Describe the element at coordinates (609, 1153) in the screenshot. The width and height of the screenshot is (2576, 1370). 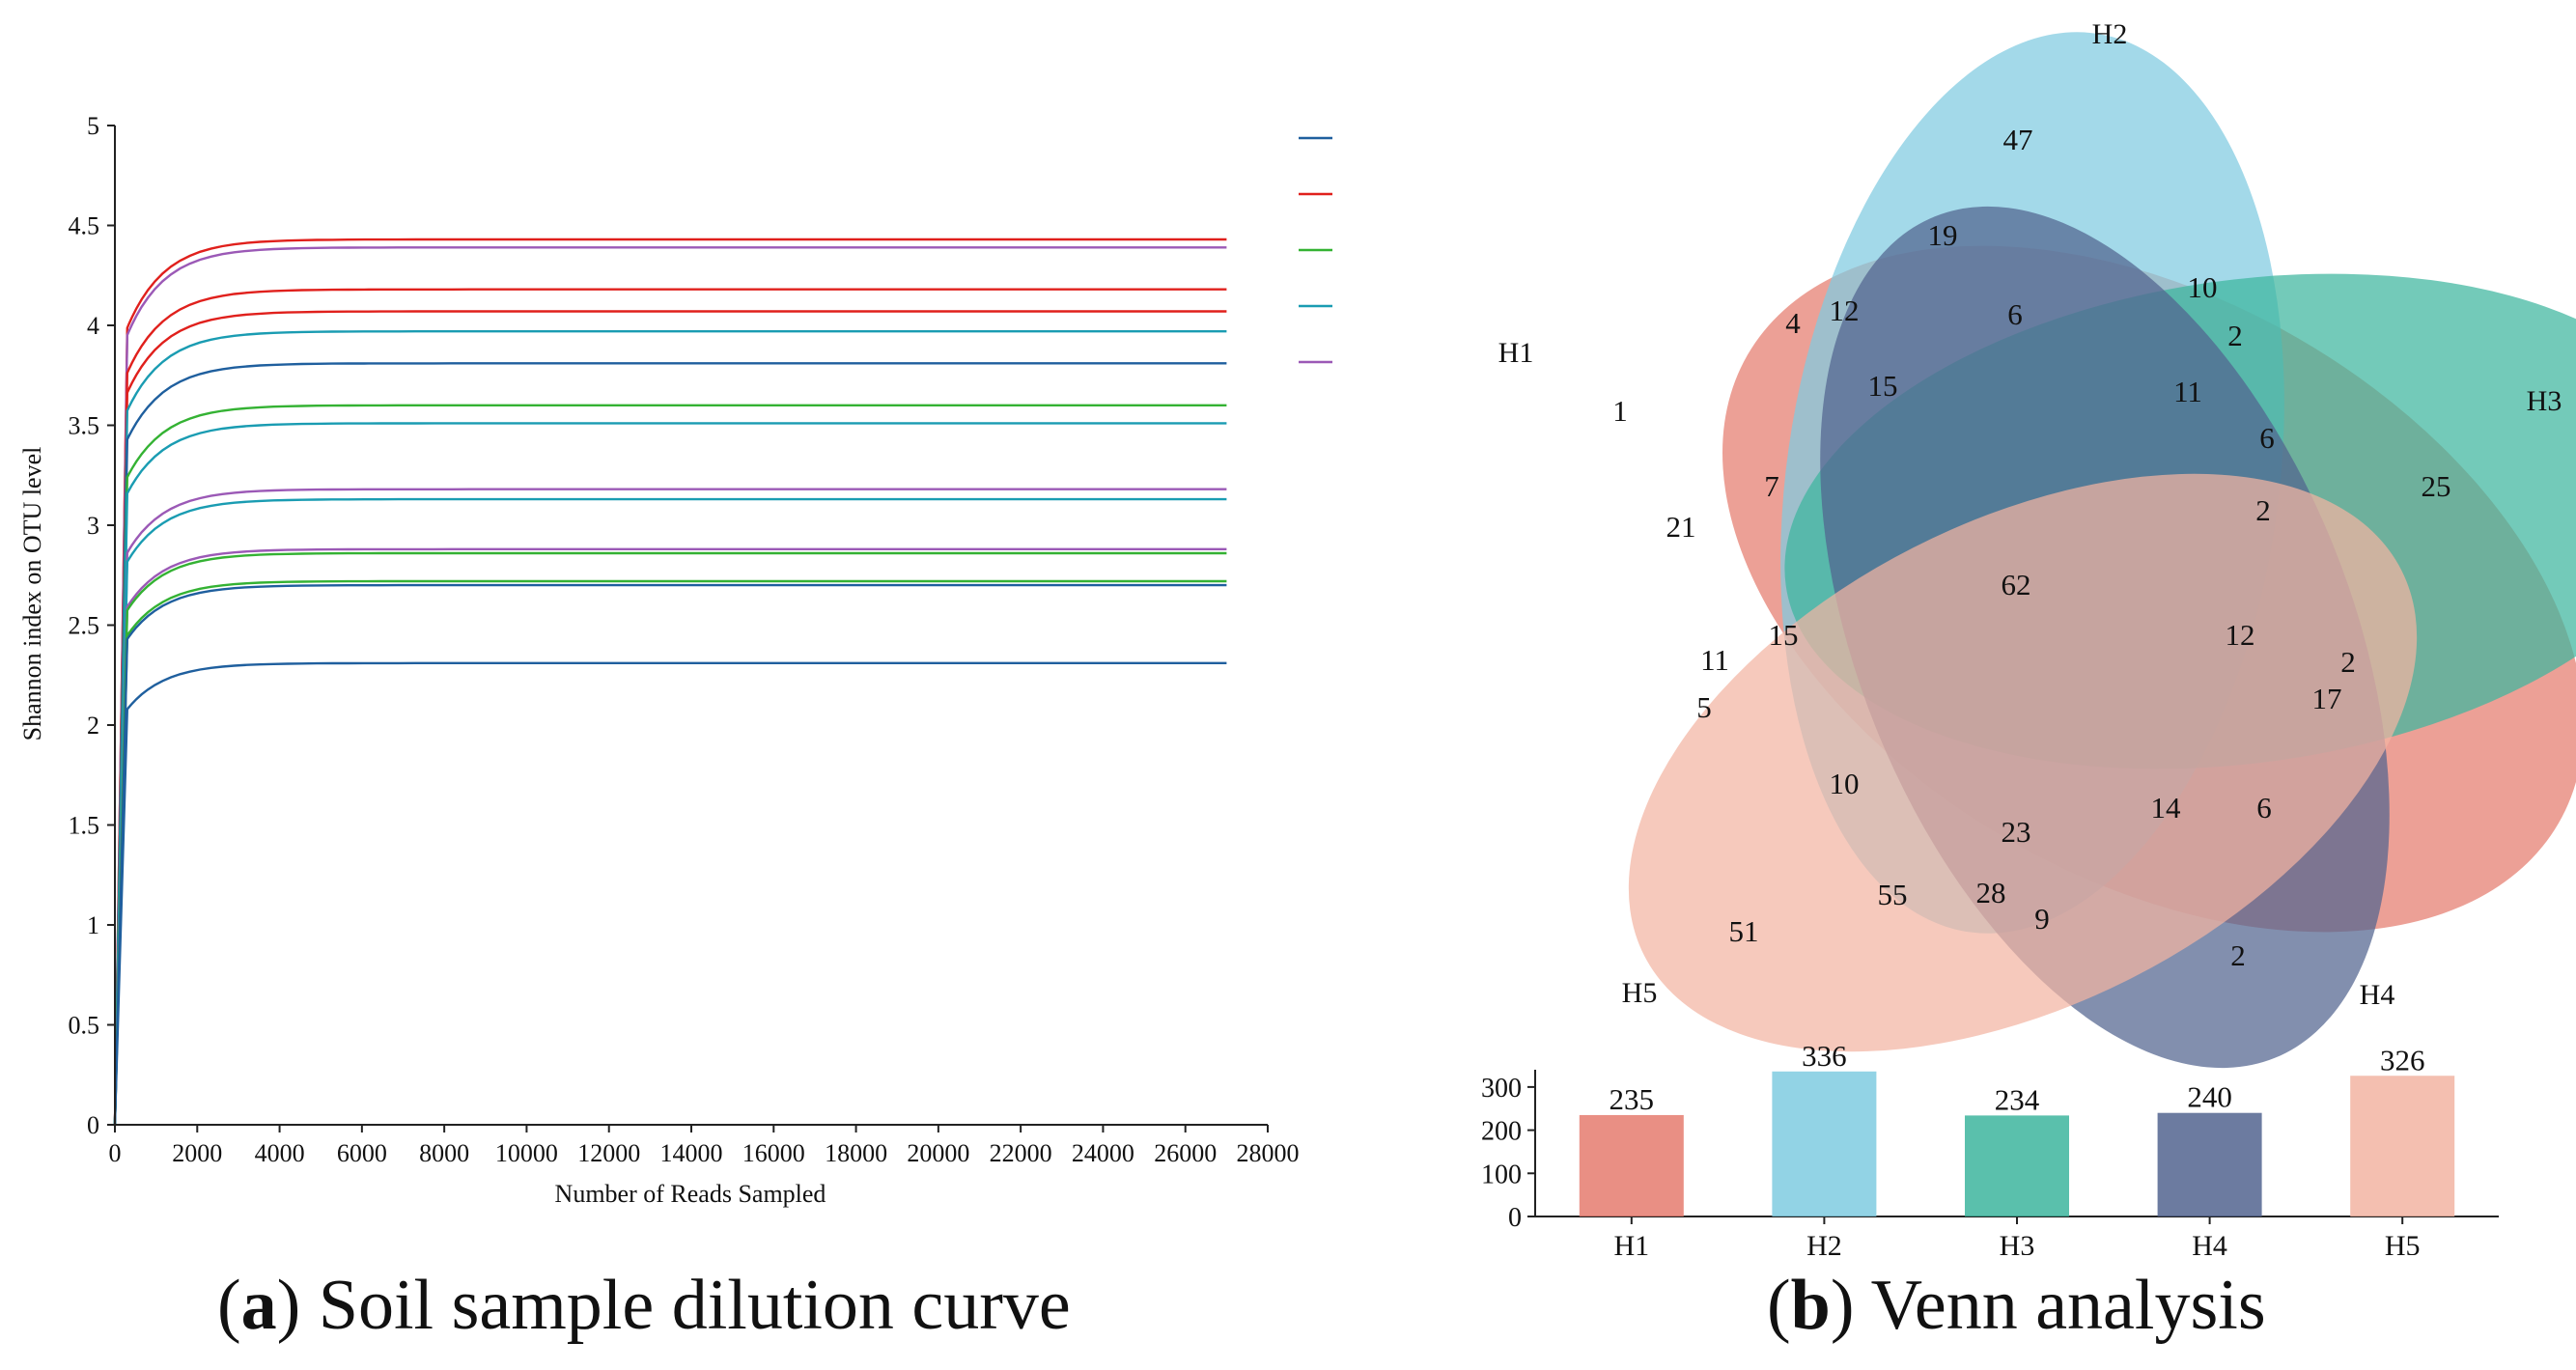
I see `x-tick-label: 12000` at that location.